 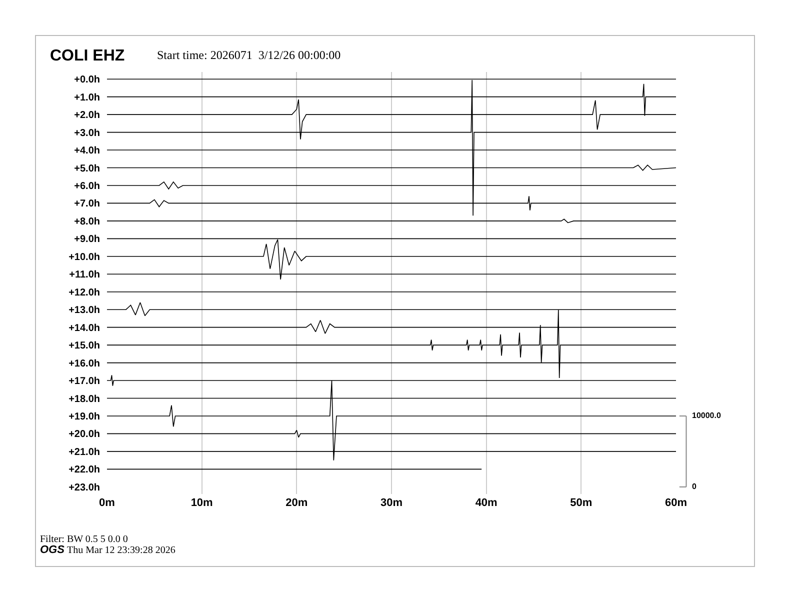 What do you see at coordinates (249, 55) in the screenshot?
I see `chart-subtitle: Start time: 2026071 3/12/26 00:00:00` at bounding box center [249, 55].